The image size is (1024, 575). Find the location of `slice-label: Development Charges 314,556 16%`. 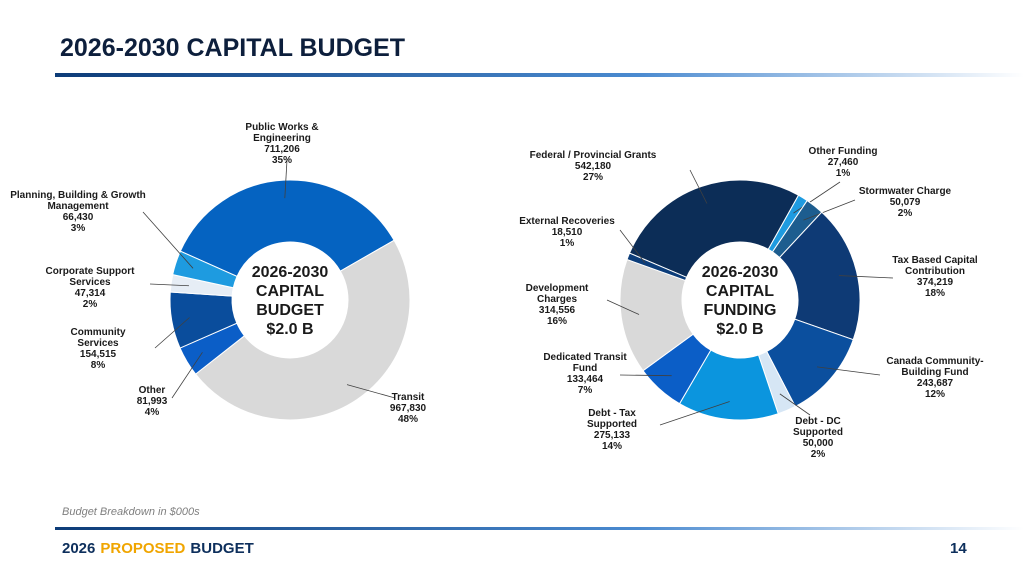

slice-label: Development Charges 314,556 16% is located at coordinates (557, 305).